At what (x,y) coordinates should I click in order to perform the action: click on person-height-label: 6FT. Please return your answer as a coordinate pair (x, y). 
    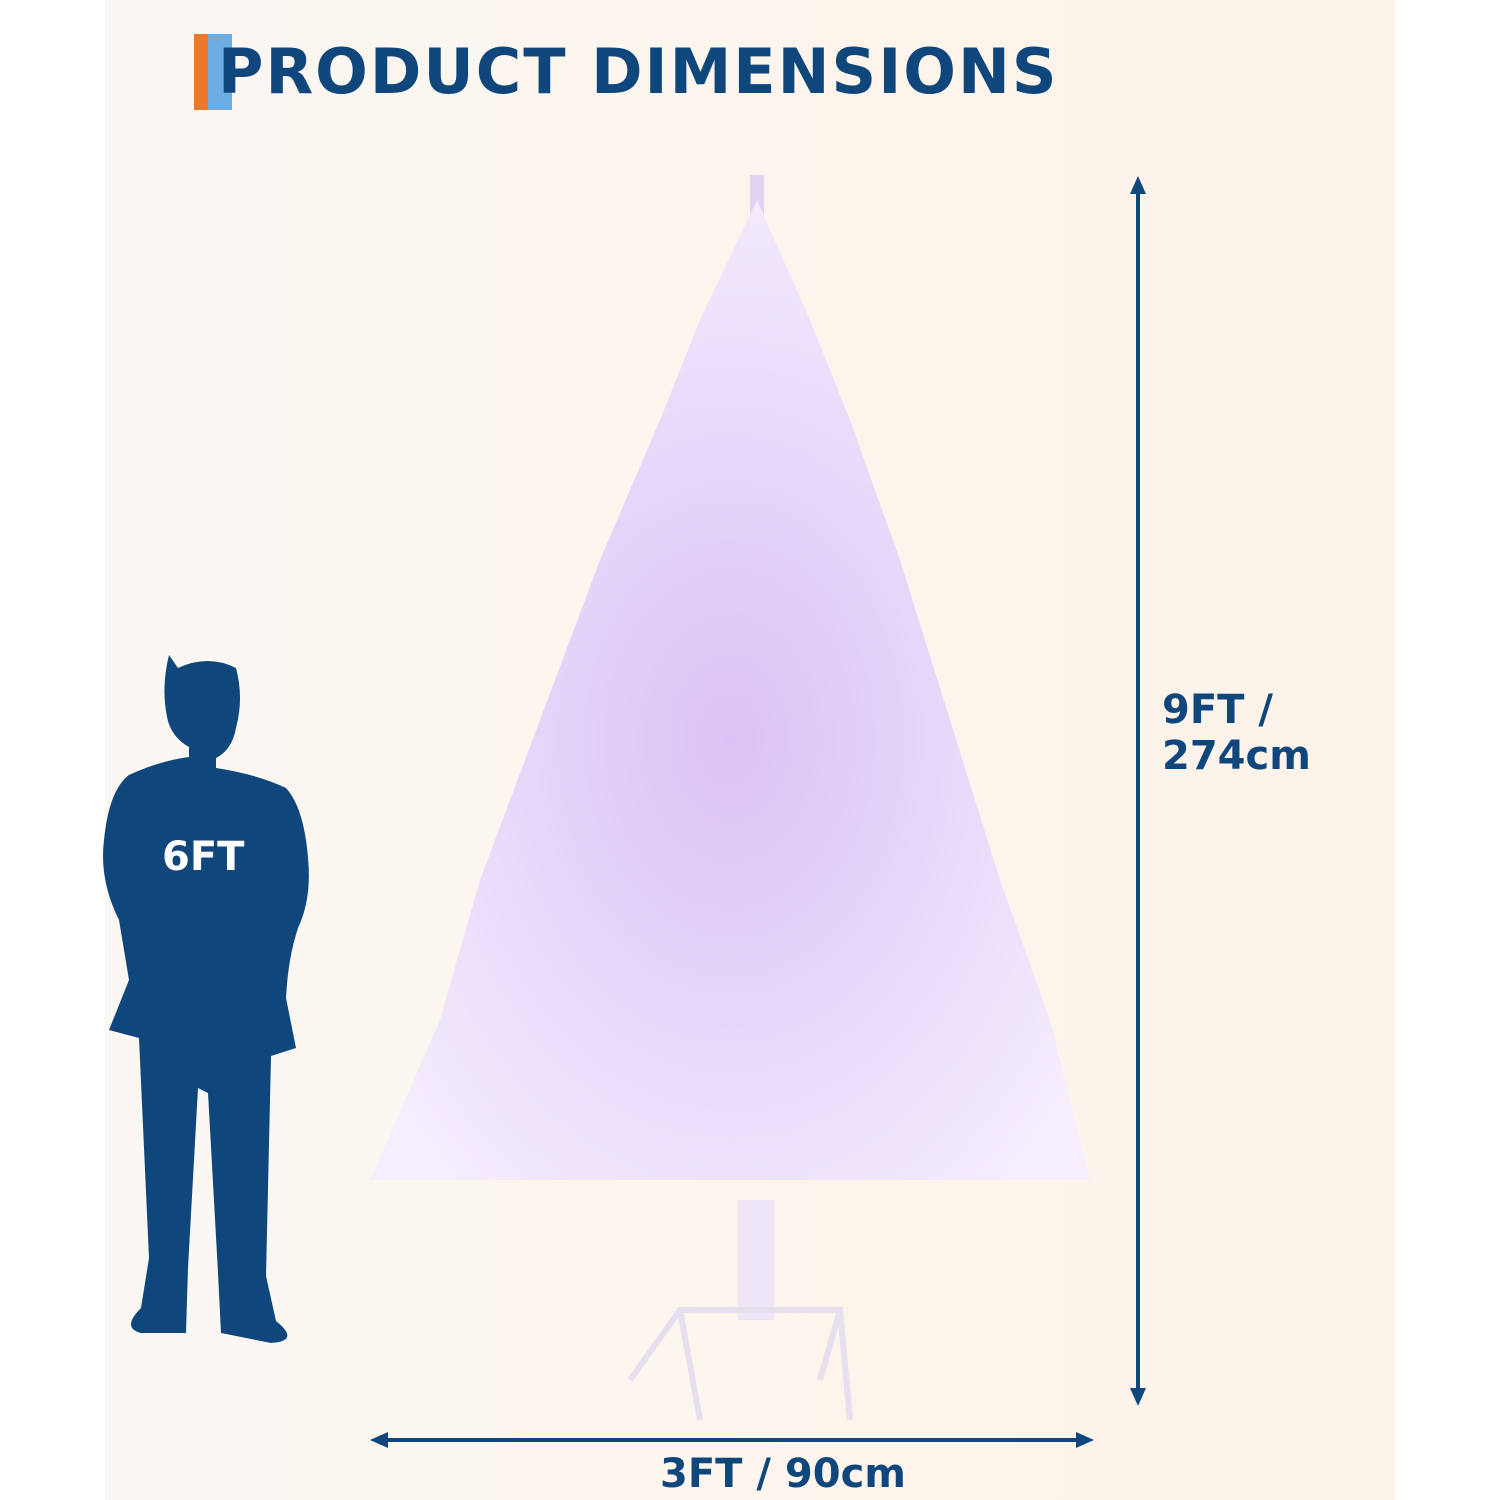
    Looking at the image, I should click on (203, 857).